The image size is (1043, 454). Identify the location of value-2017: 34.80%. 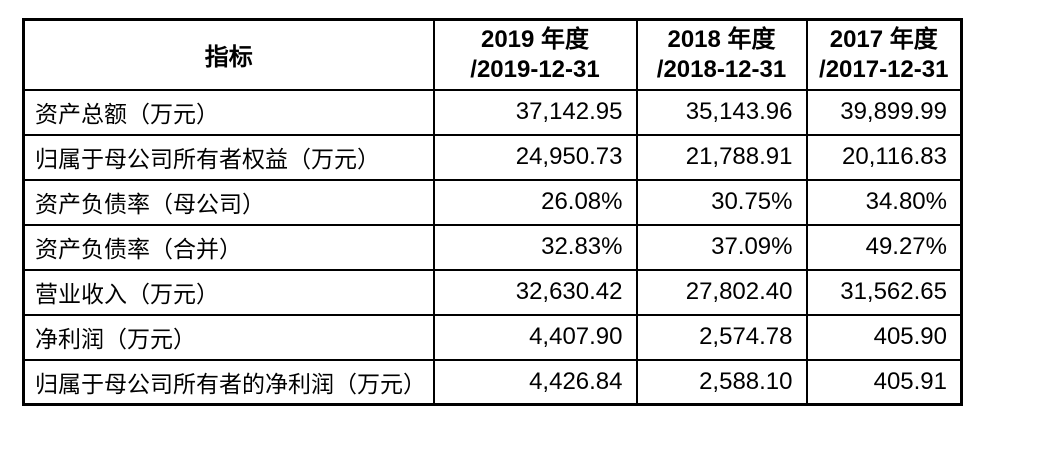
(884, 202).